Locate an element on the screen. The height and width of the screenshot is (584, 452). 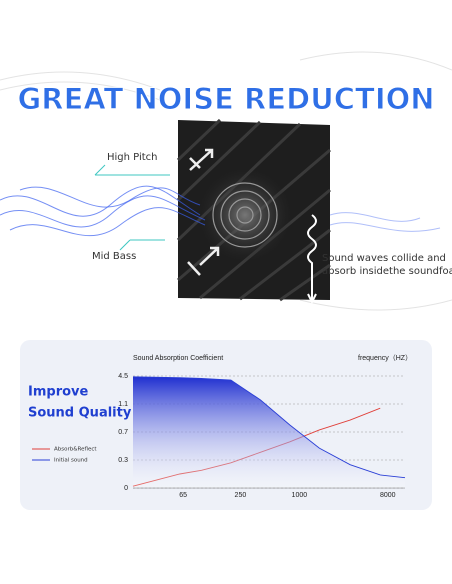
legend-label: Initial sound is located at coordinates (71, 461).